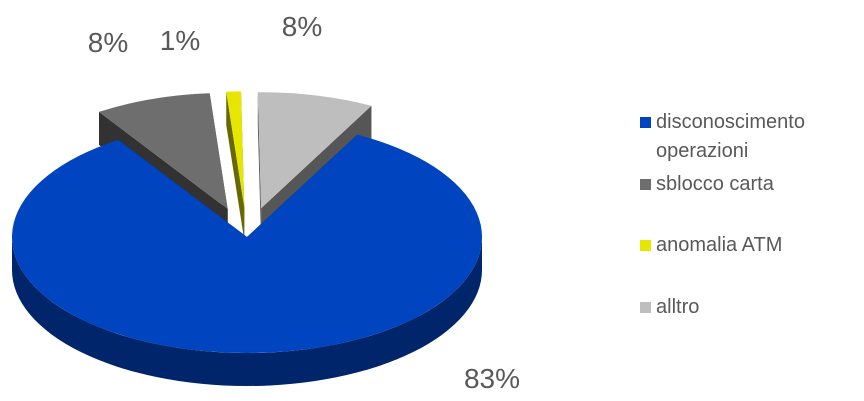 This screenshot has height=401, width=864. Describe the element at coordinates (235, 166) in the screenshot. I see `pie-slice-anomalia-atm` at that location.